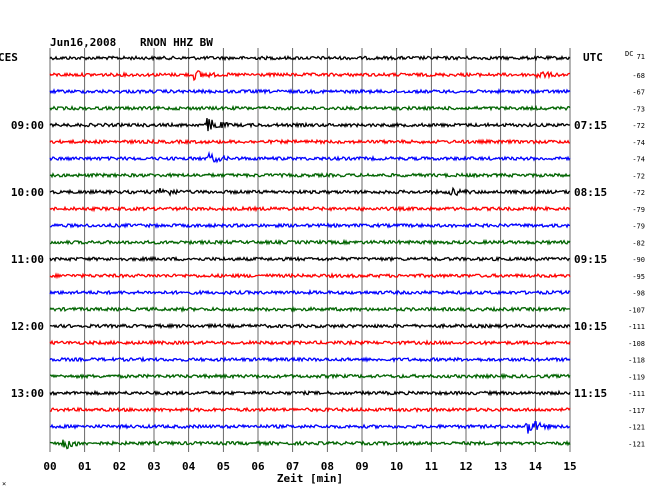 The width and height of the screenshot is (650, 494). Describe the element at coordinates (4, 484) in the screenshot. I see `corner-mark: ×` at that location.